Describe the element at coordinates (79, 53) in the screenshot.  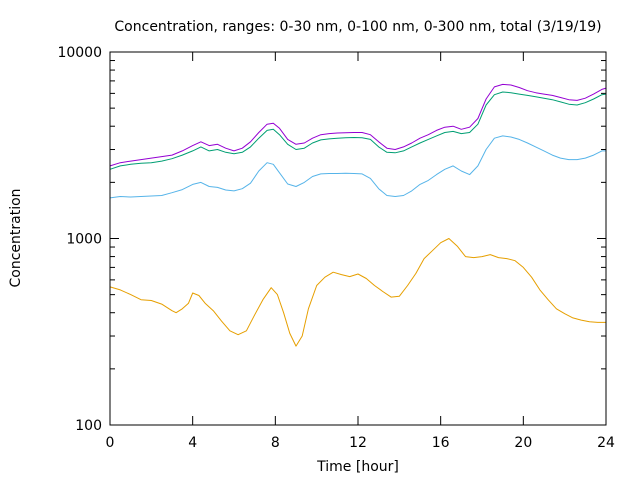
I see `y-tick-label: 10000` at that location.